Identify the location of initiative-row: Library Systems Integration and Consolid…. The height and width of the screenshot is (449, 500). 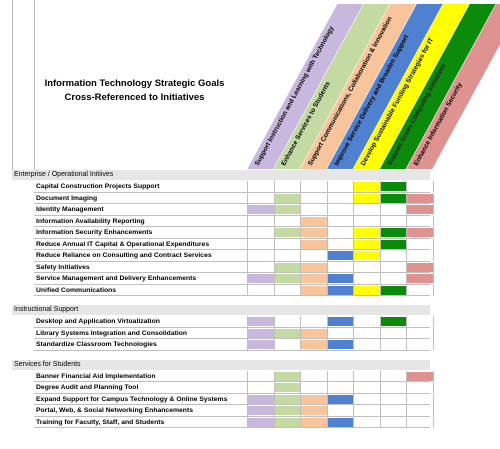
(234, 333).